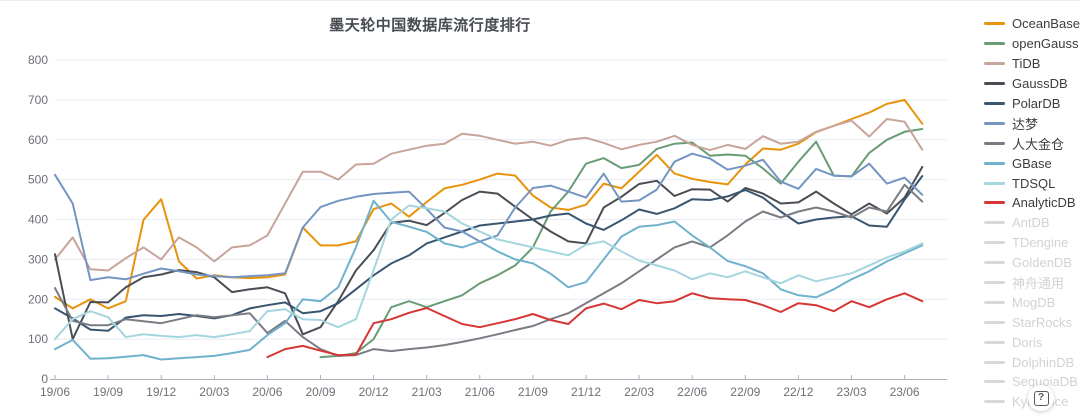  Describe the element at coordinates (161, 392) in the screenshot. I see `x-tick-label: 19/12` at that location.